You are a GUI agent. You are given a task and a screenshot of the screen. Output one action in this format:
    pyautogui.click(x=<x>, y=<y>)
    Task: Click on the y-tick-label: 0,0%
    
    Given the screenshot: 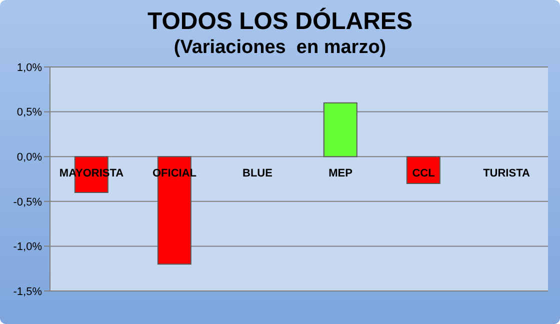 What is the action you would take?
    pyautogui.click(x=29, y=158)
    